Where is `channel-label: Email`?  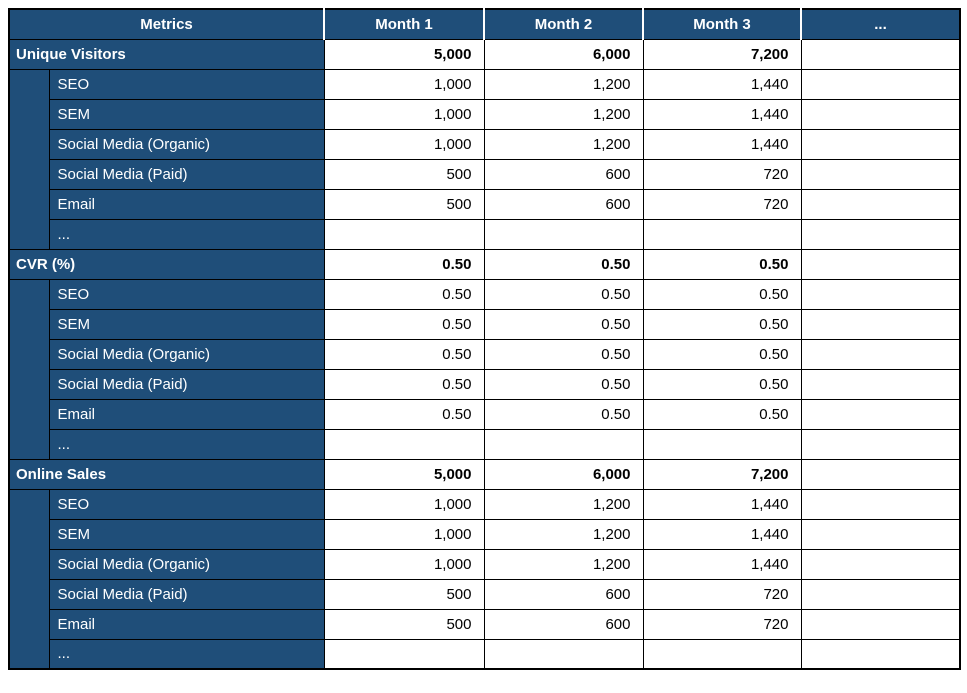
channel-label: Email is located at coordinates (186, 414).